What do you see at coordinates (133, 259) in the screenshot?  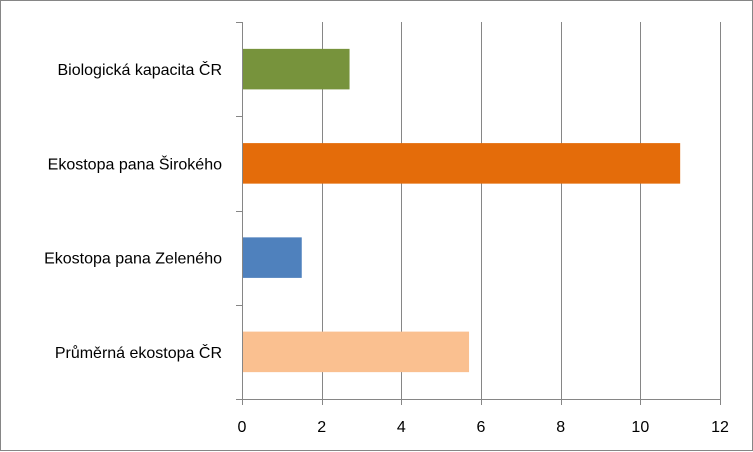 I see `category-label: Ekostopa pana Zeleného` at bounding box center [133, 259].